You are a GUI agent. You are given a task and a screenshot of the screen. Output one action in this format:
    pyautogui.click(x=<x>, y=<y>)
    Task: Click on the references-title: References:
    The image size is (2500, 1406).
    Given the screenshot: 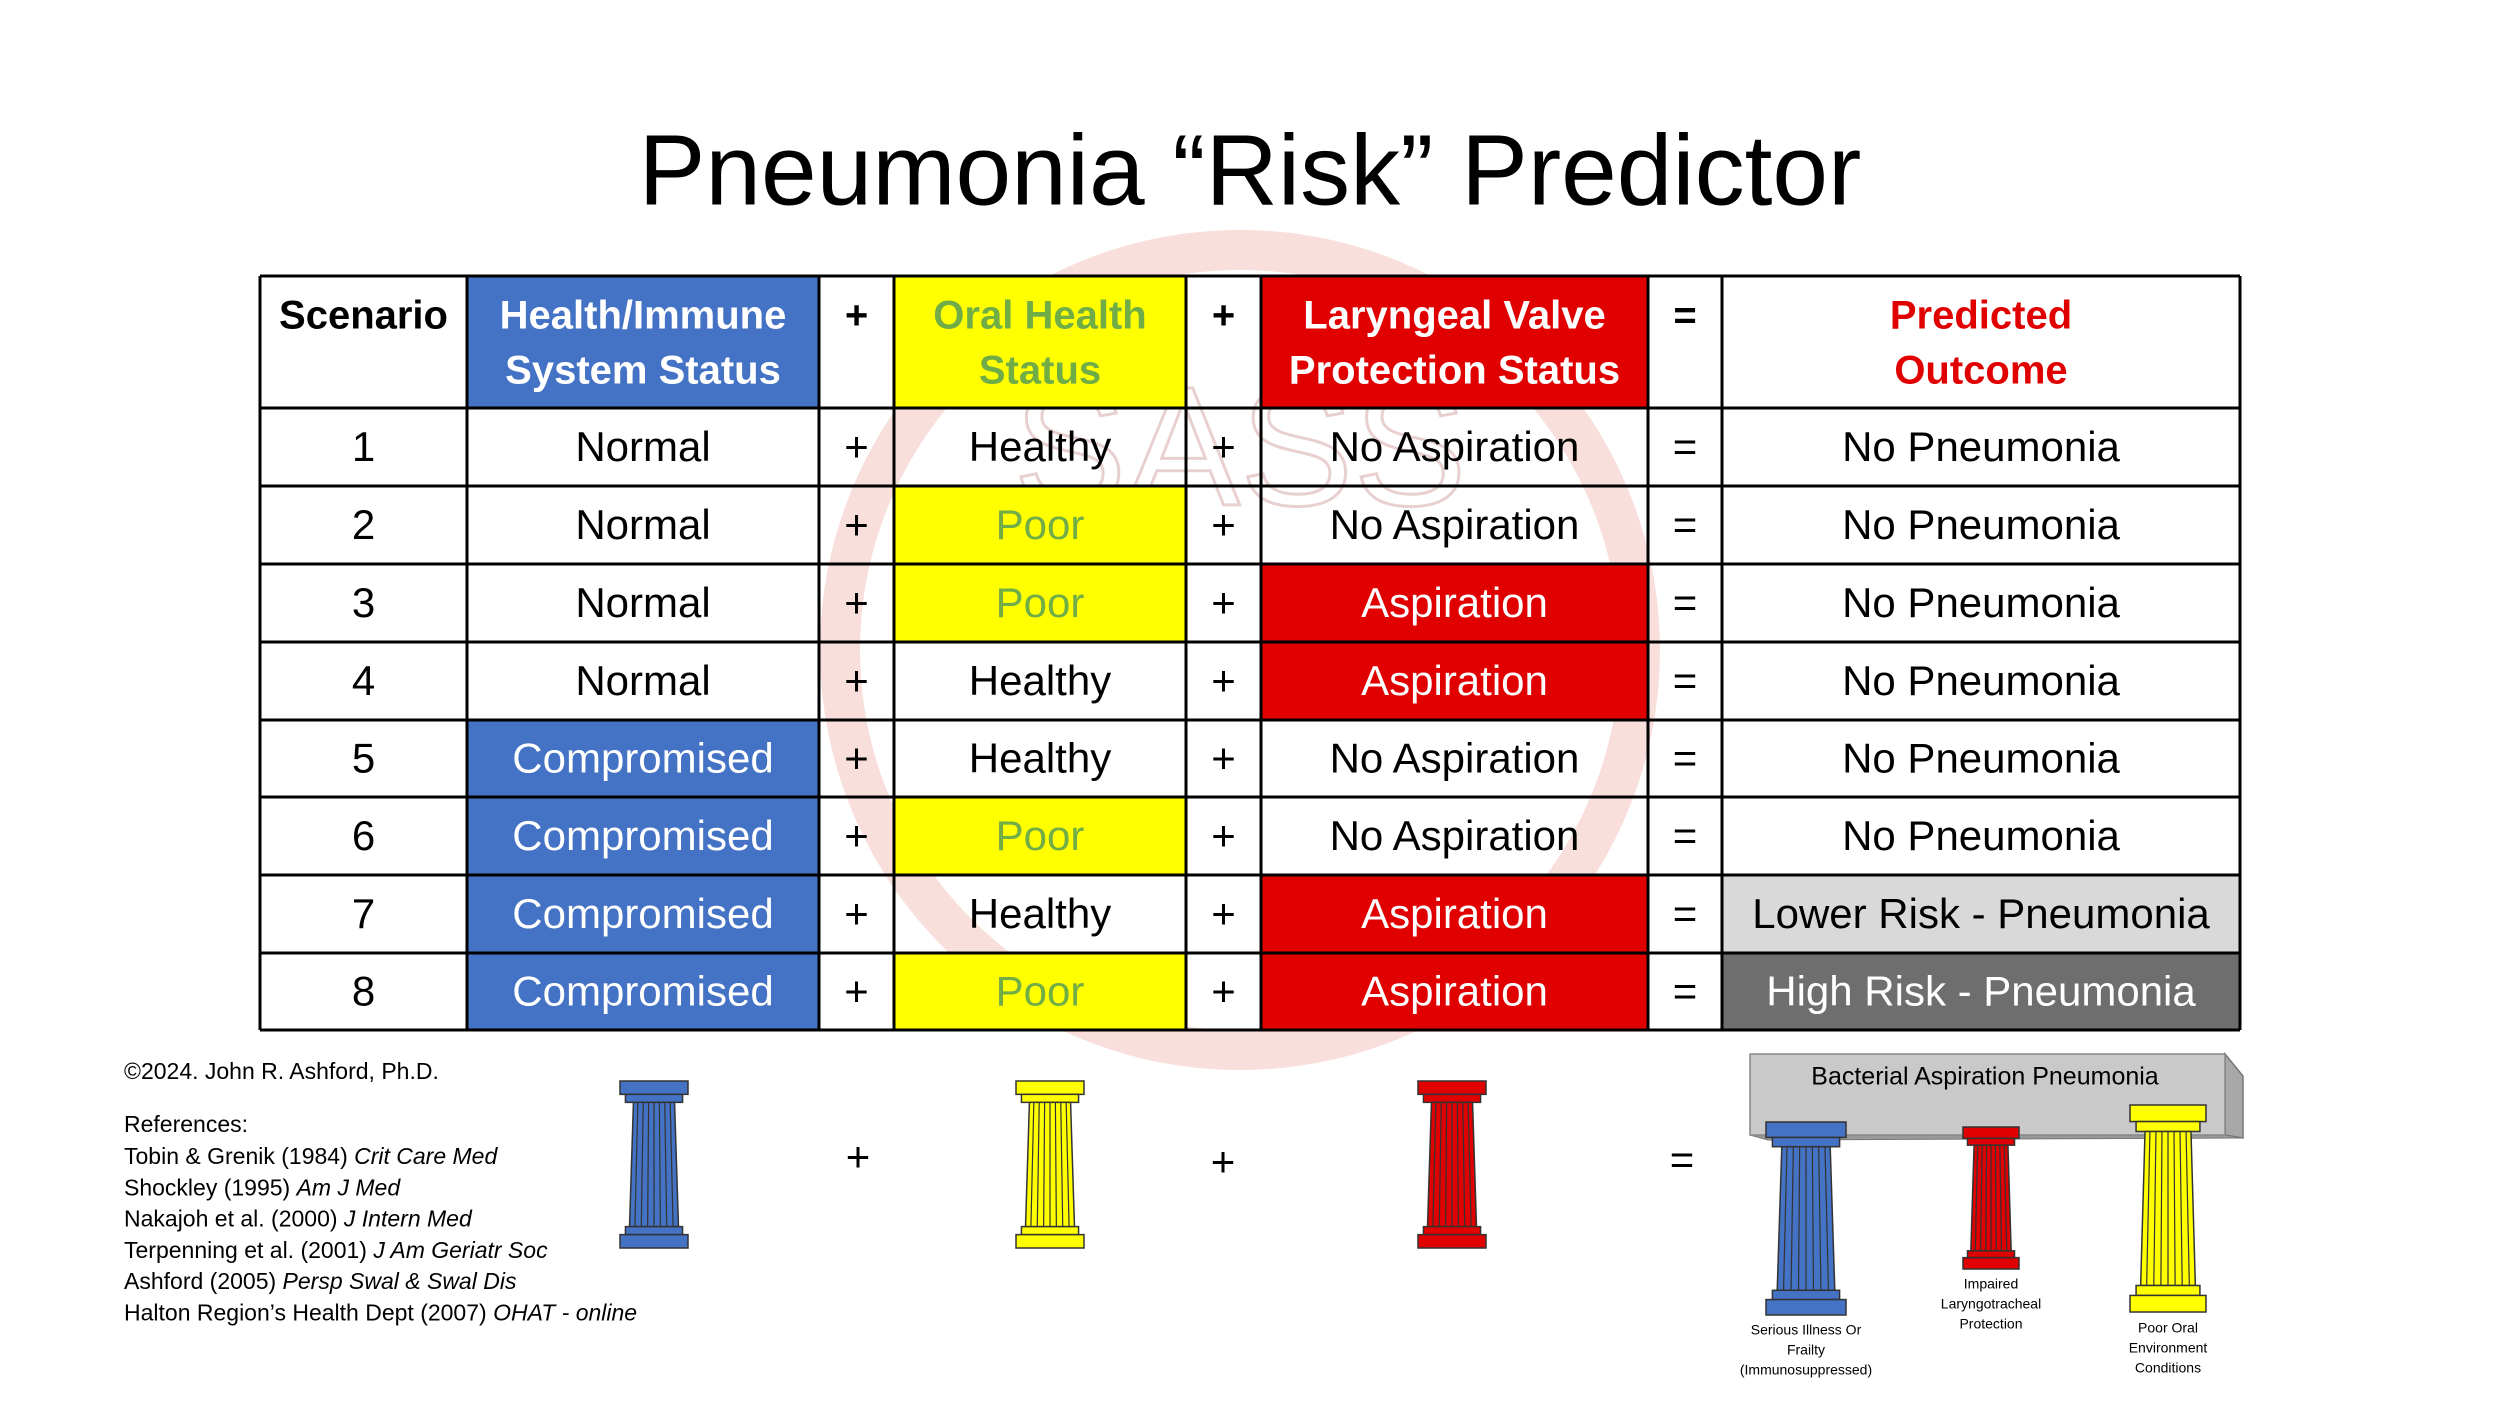 What is the action you would take?
    pyautogui.click(x=186, y=1124)
    